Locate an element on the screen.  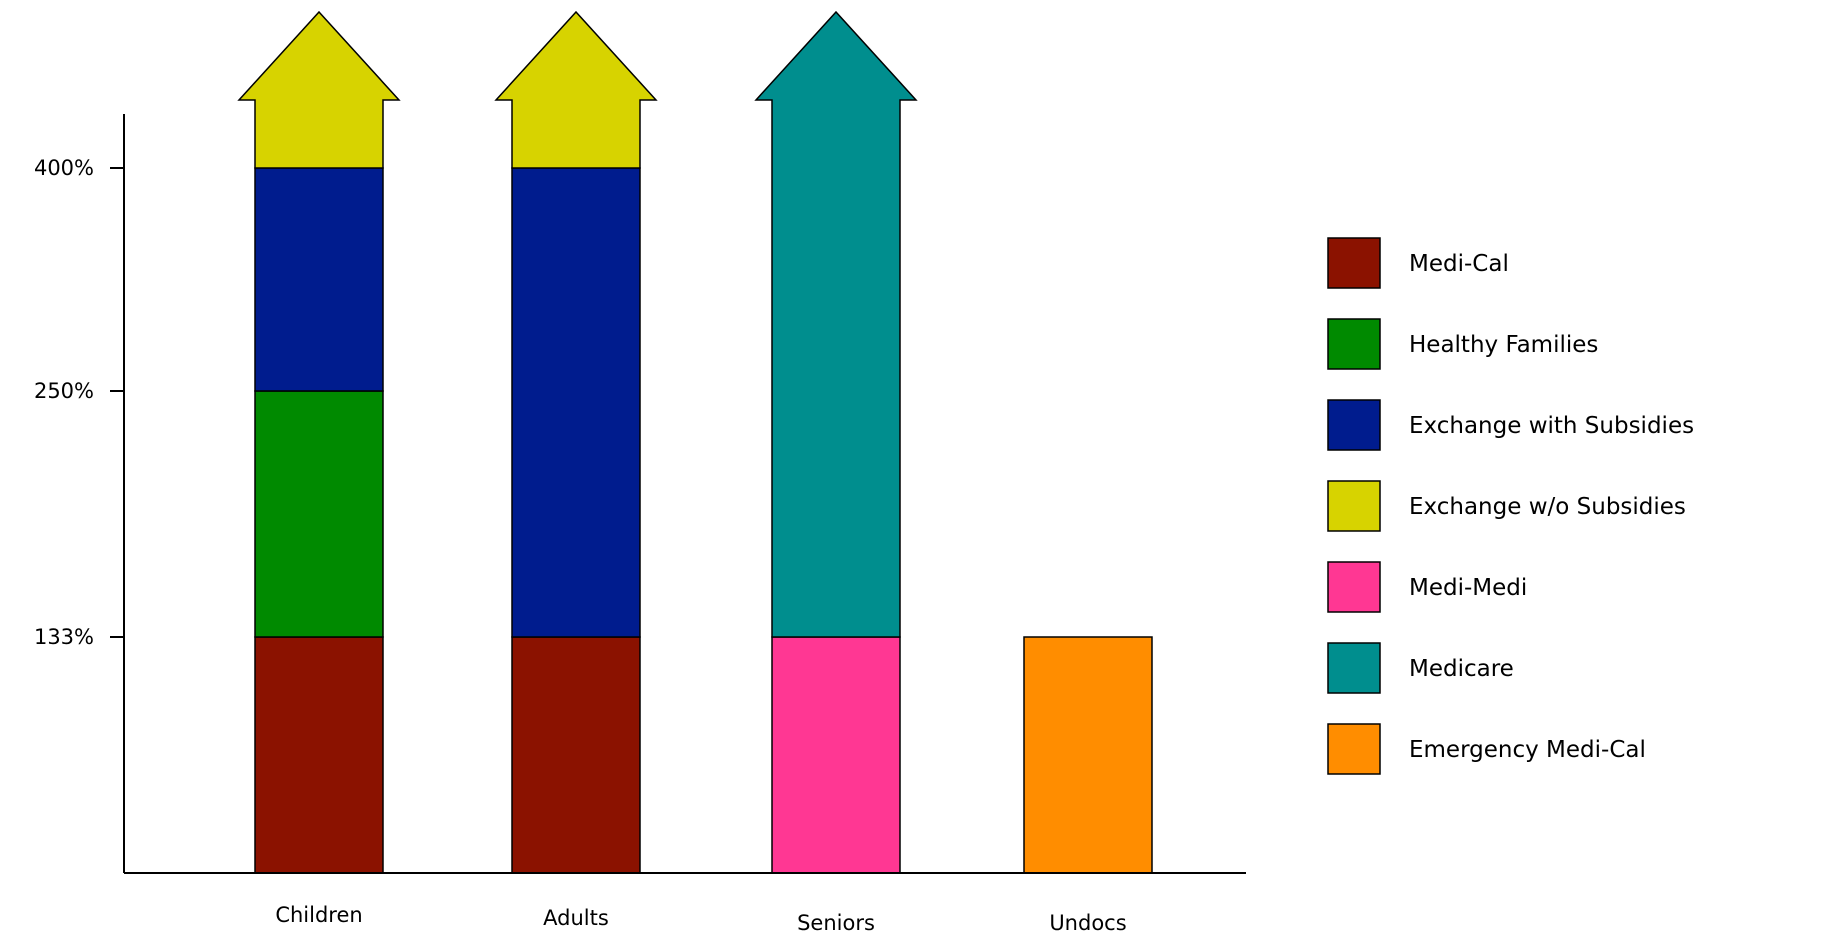
x-label-adults: Adults is located at coordinates (576, 918).